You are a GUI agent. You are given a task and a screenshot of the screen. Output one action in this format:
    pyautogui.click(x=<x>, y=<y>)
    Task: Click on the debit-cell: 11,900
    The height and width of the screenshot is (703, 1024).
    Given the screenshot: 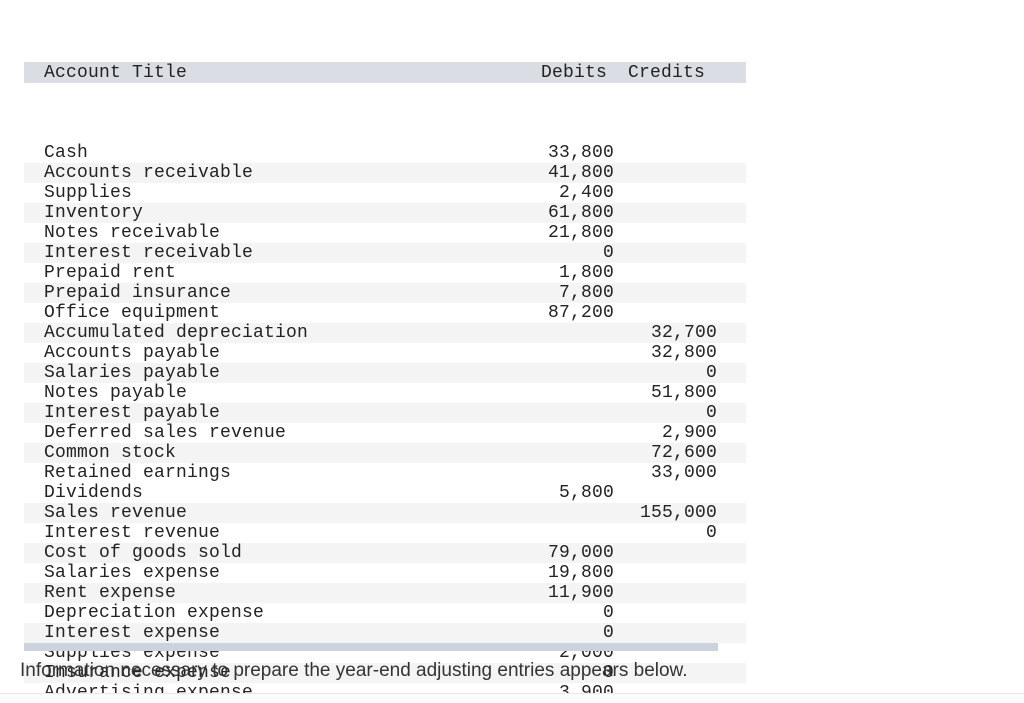 What is the action you would take?
    pyautogui.click(x=580, y=593)
    